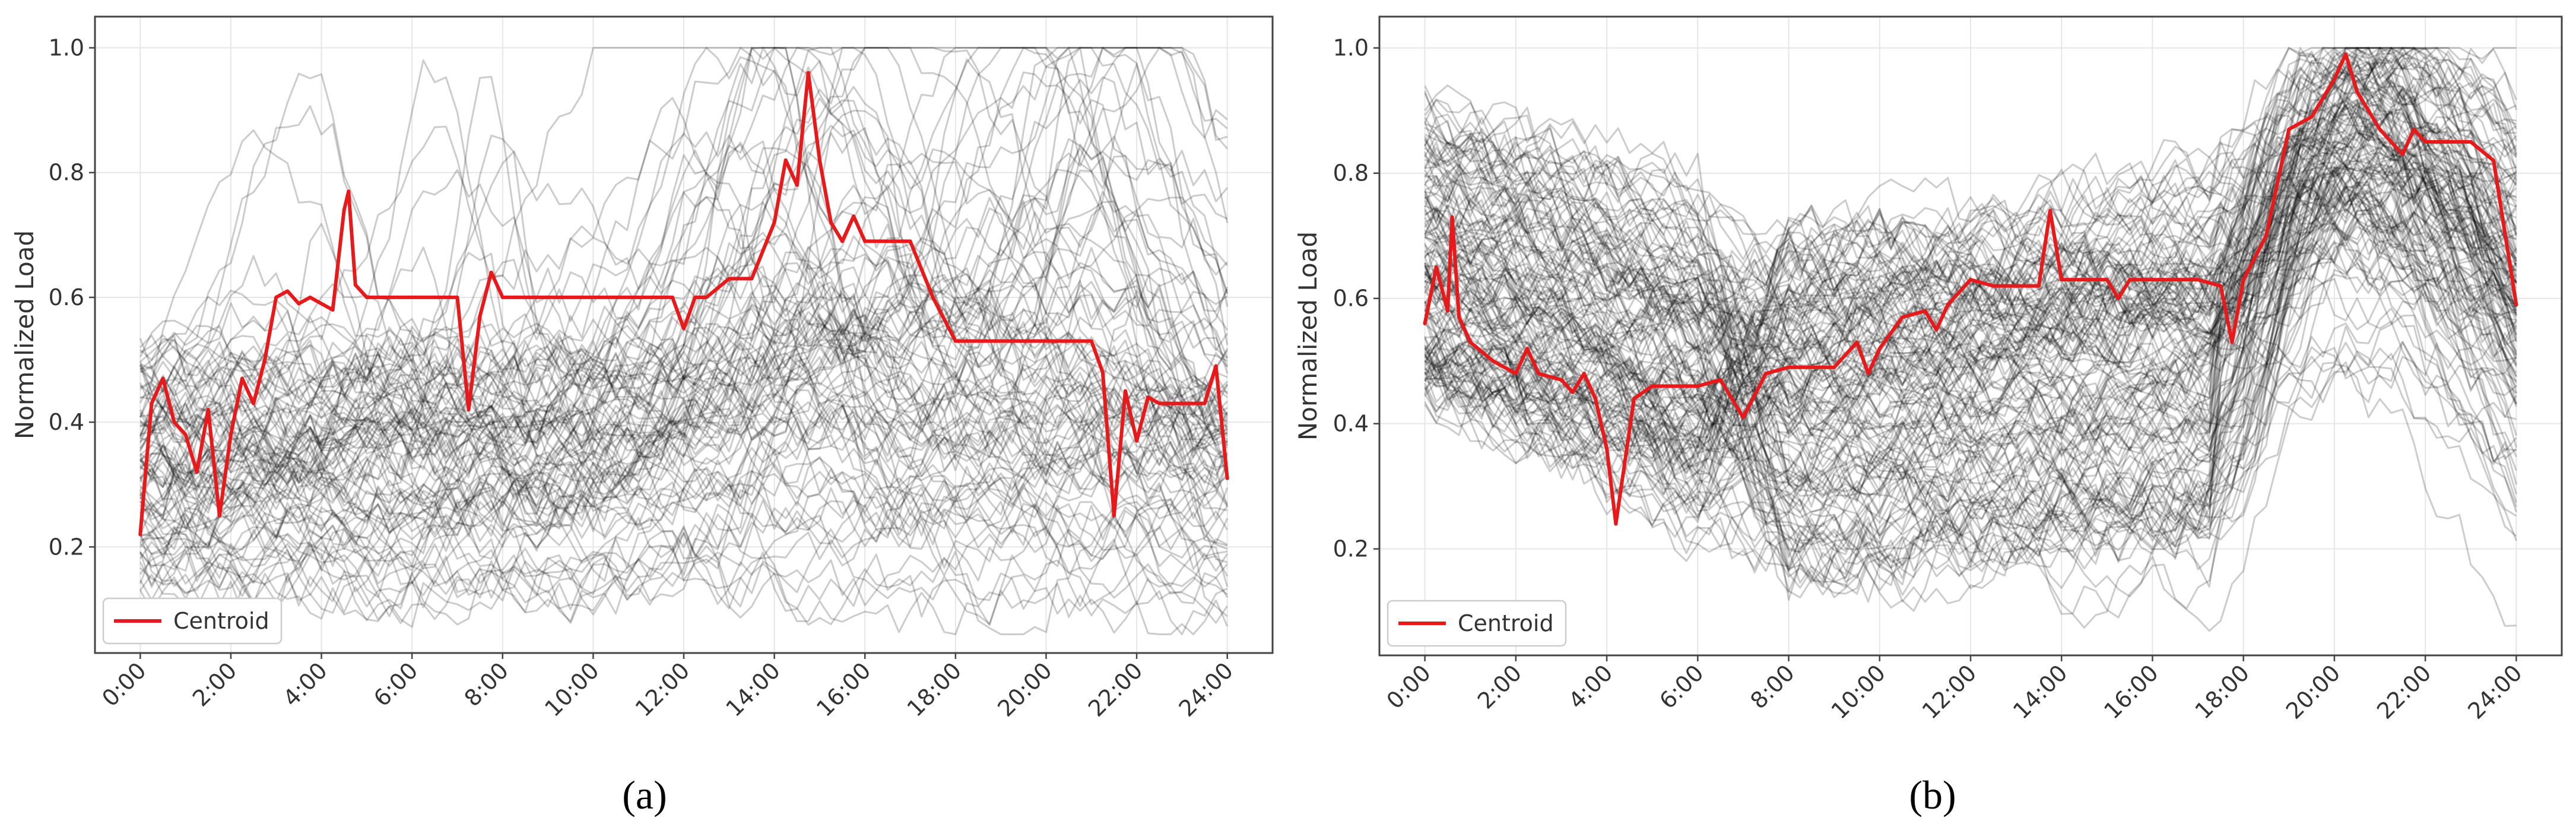  What do you see at coordinates (305, 684) in the screenshot?
I see `panel-a-x-tick-label-2: 4:00` at bounding box center [305, 684].